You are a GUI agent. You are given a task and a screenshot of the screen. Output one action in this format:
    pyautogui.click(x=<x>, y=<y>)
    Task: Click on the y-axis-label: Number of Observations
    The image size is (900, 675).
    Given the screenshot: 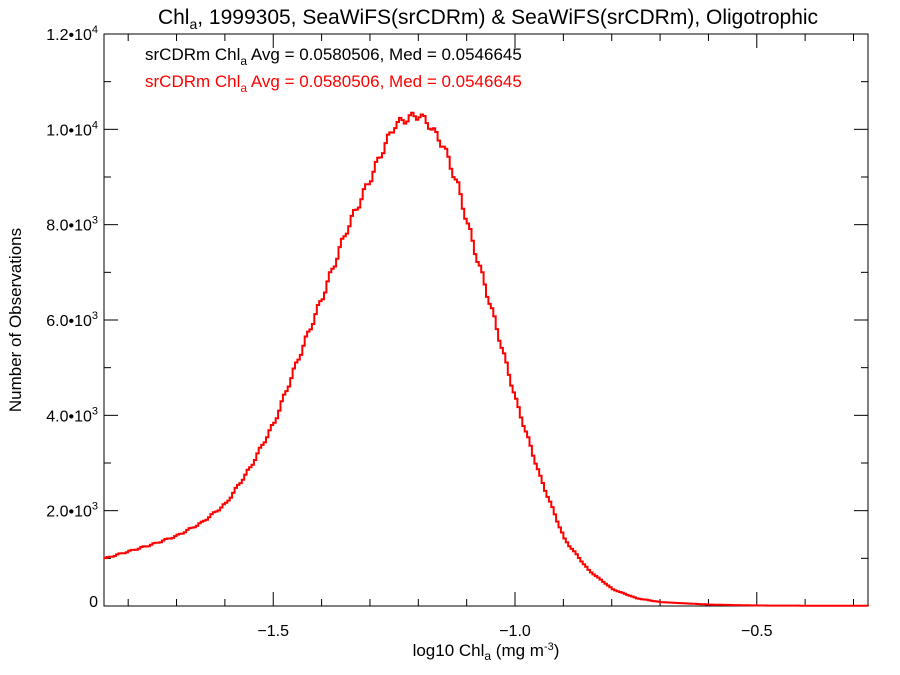 What is the action you would take?
    pyautogui.click(x=15, y=320)
    